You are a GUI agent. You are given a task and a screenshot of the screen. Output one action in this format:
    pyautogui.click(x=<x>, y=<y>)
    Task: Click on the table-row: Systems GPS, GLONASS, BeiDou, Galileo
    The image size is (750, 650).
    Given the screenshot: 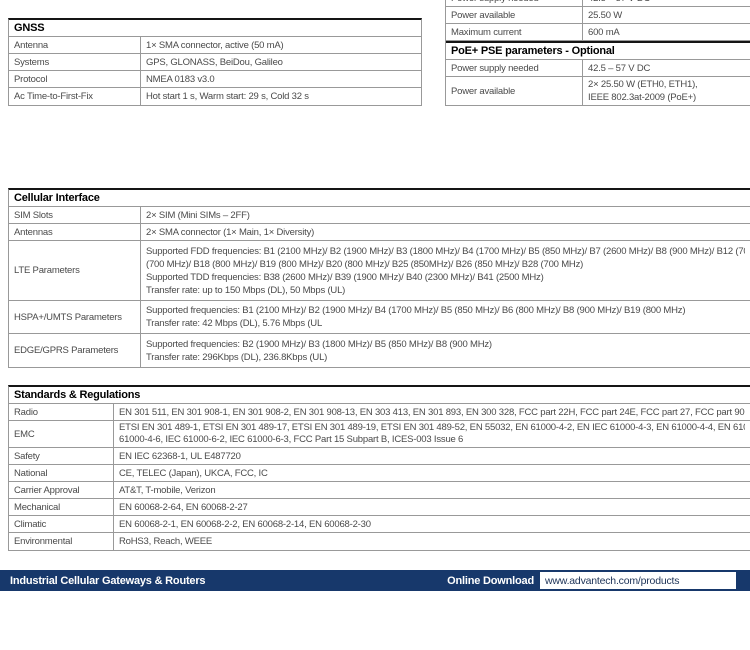 What is the action you would take?
    pyautogui.click(x=215, y=62)
    